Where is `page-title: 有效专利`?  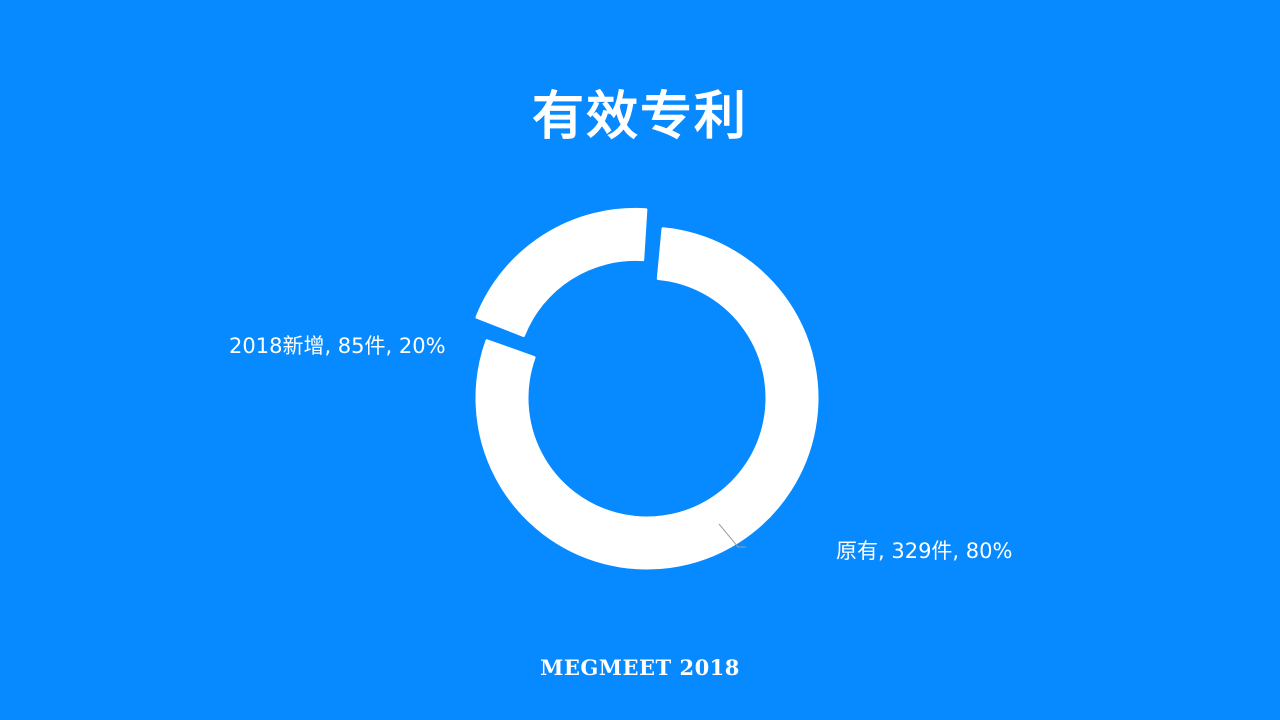
page-title: 有效专利 is located at coordinates (639, 117).